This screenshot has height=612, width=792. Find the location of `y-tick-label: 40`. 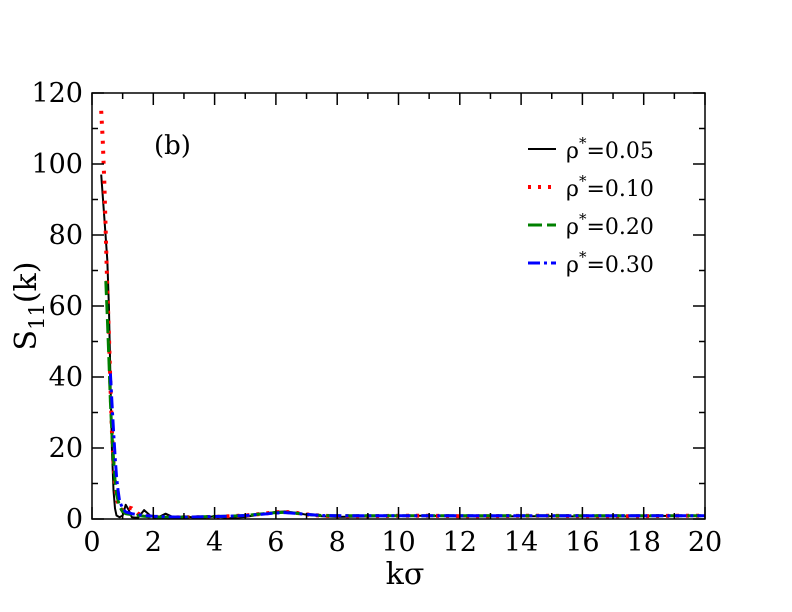

y-tick-label: 40 is located at coordinates (66, 377).